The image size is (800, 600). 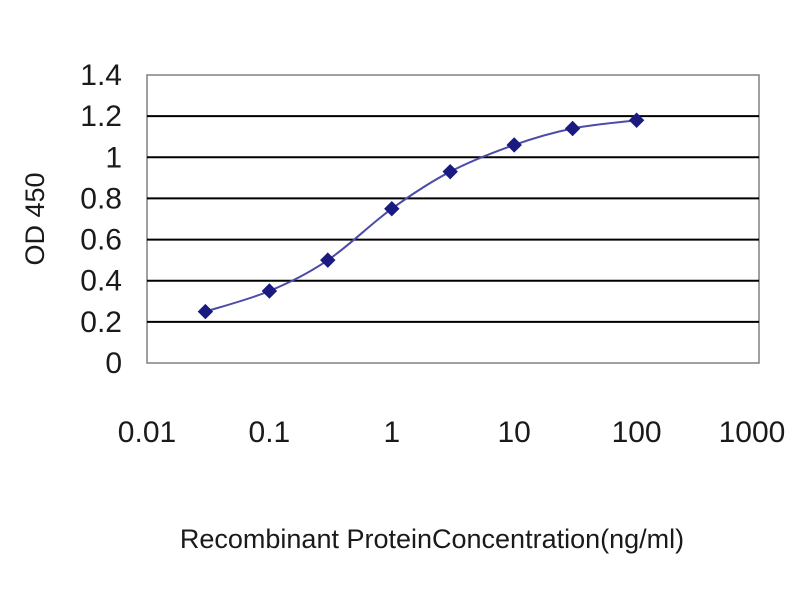 What do you see at coordinates (147, 432) in the screenshot?
I see `x-tick-label: 0.01` at bounding box center [147, 432].